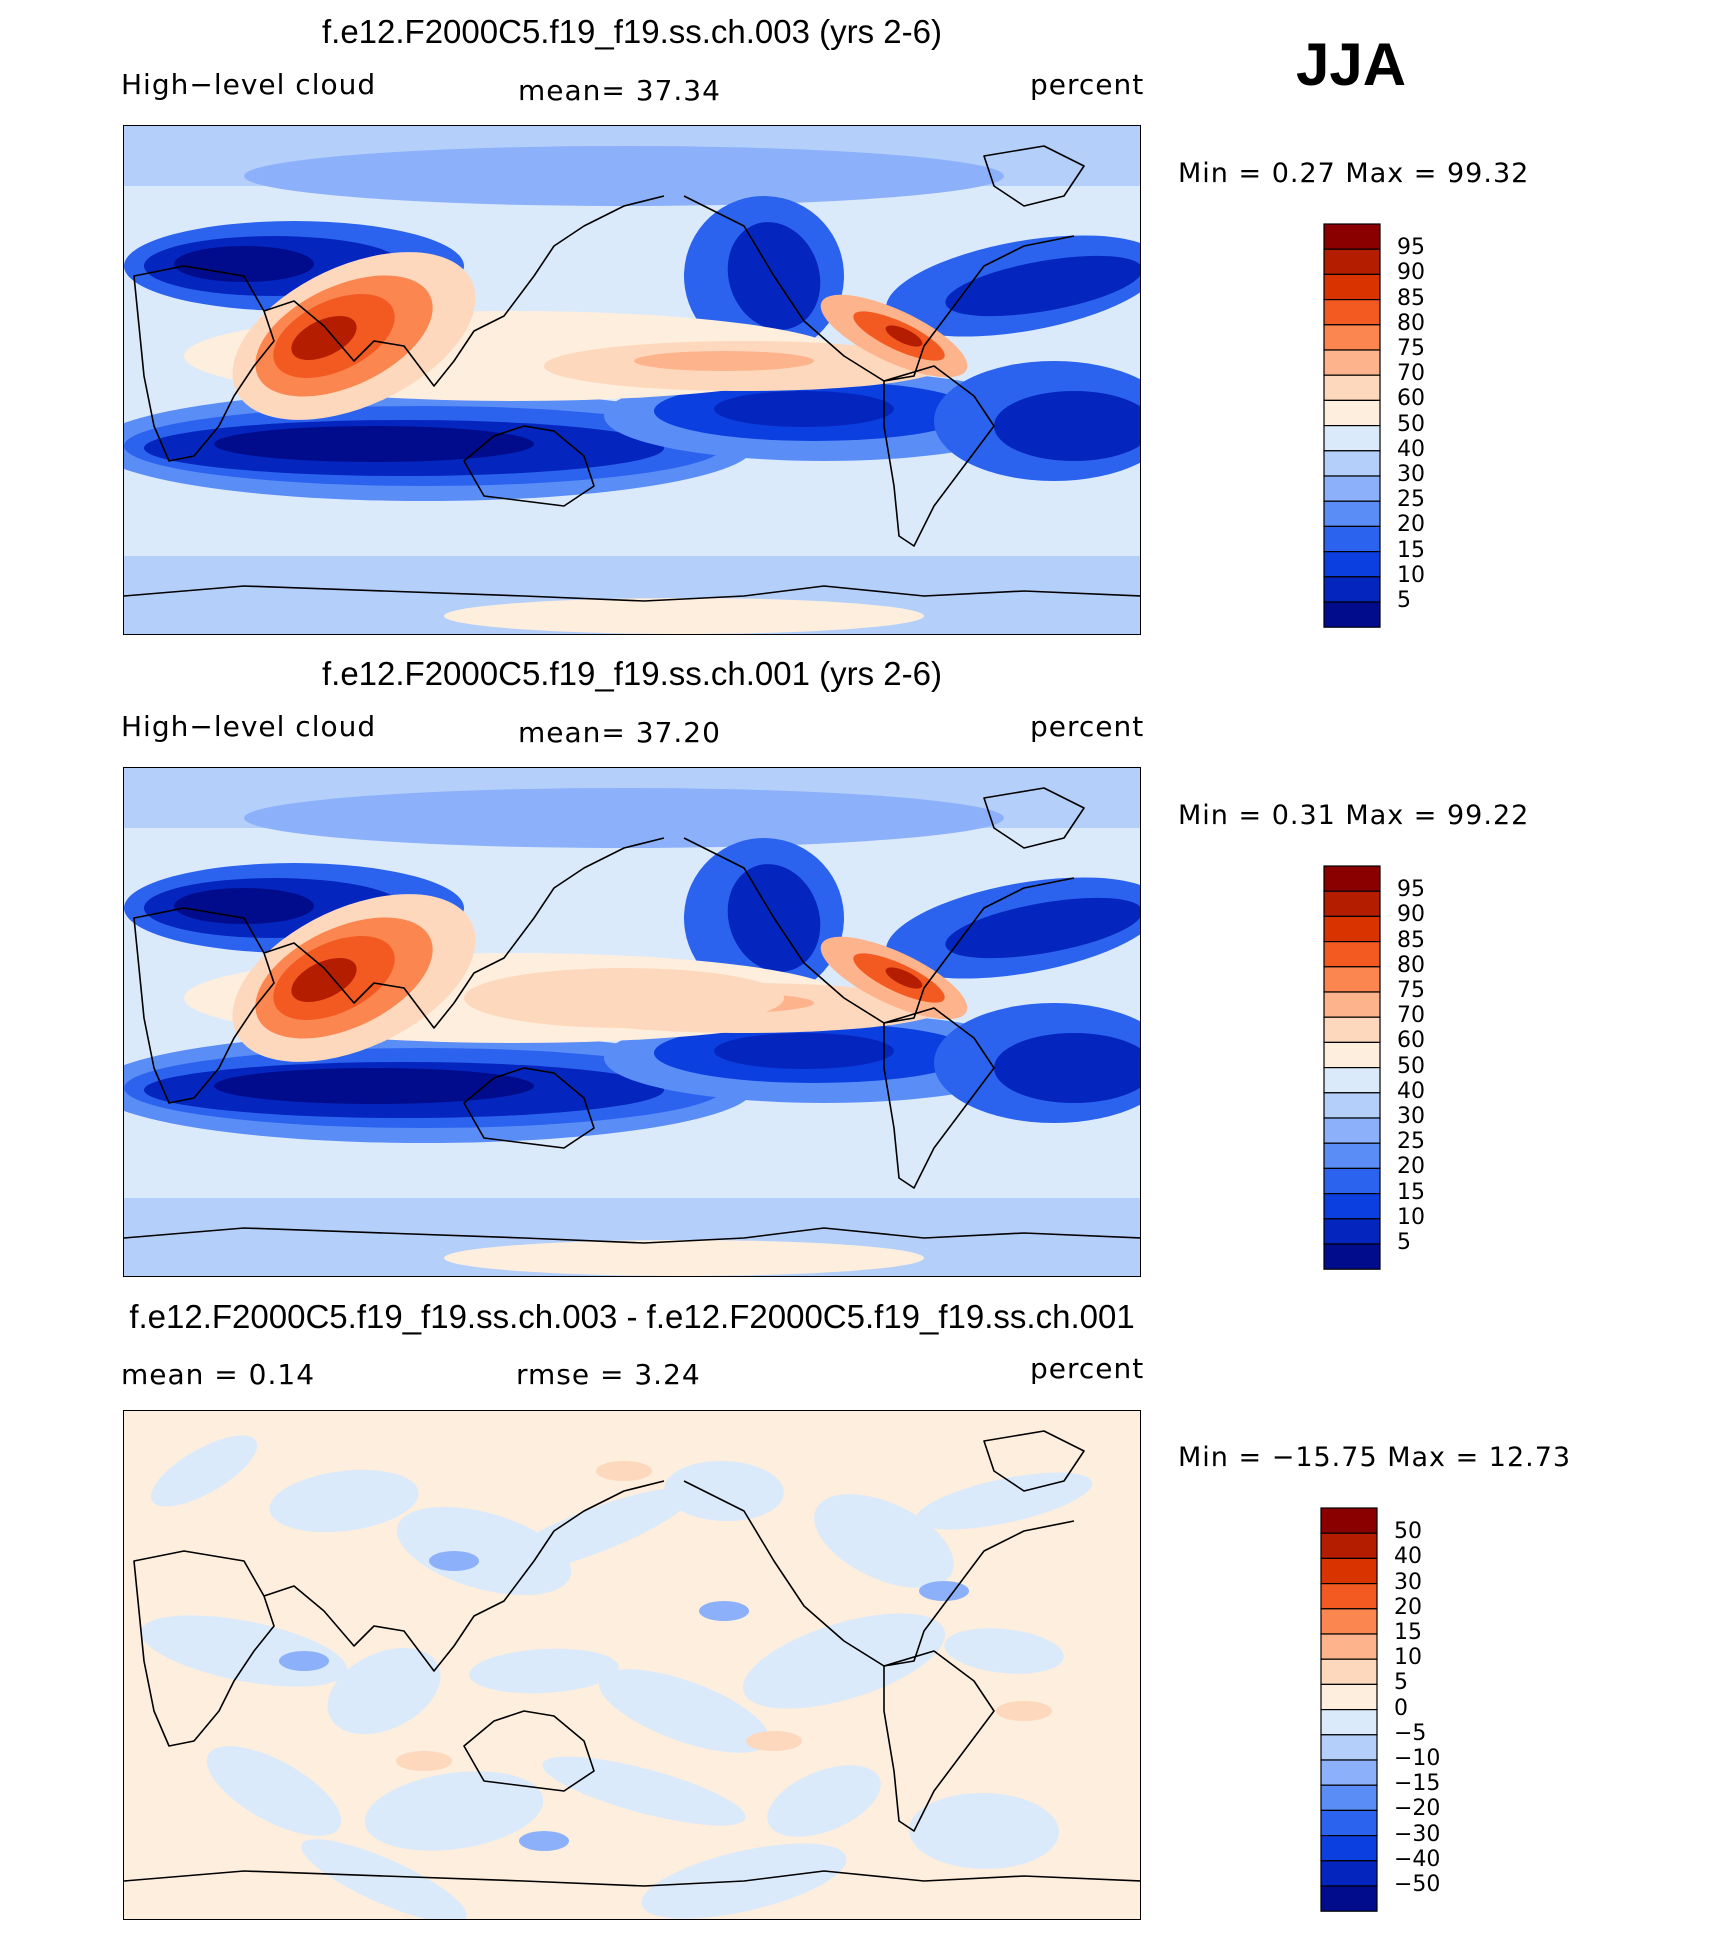  What do you see at coordinates (1411, 1217) in the screenshot?
I see `colorbar-label: 10` at bounding box center [1411, 1217].